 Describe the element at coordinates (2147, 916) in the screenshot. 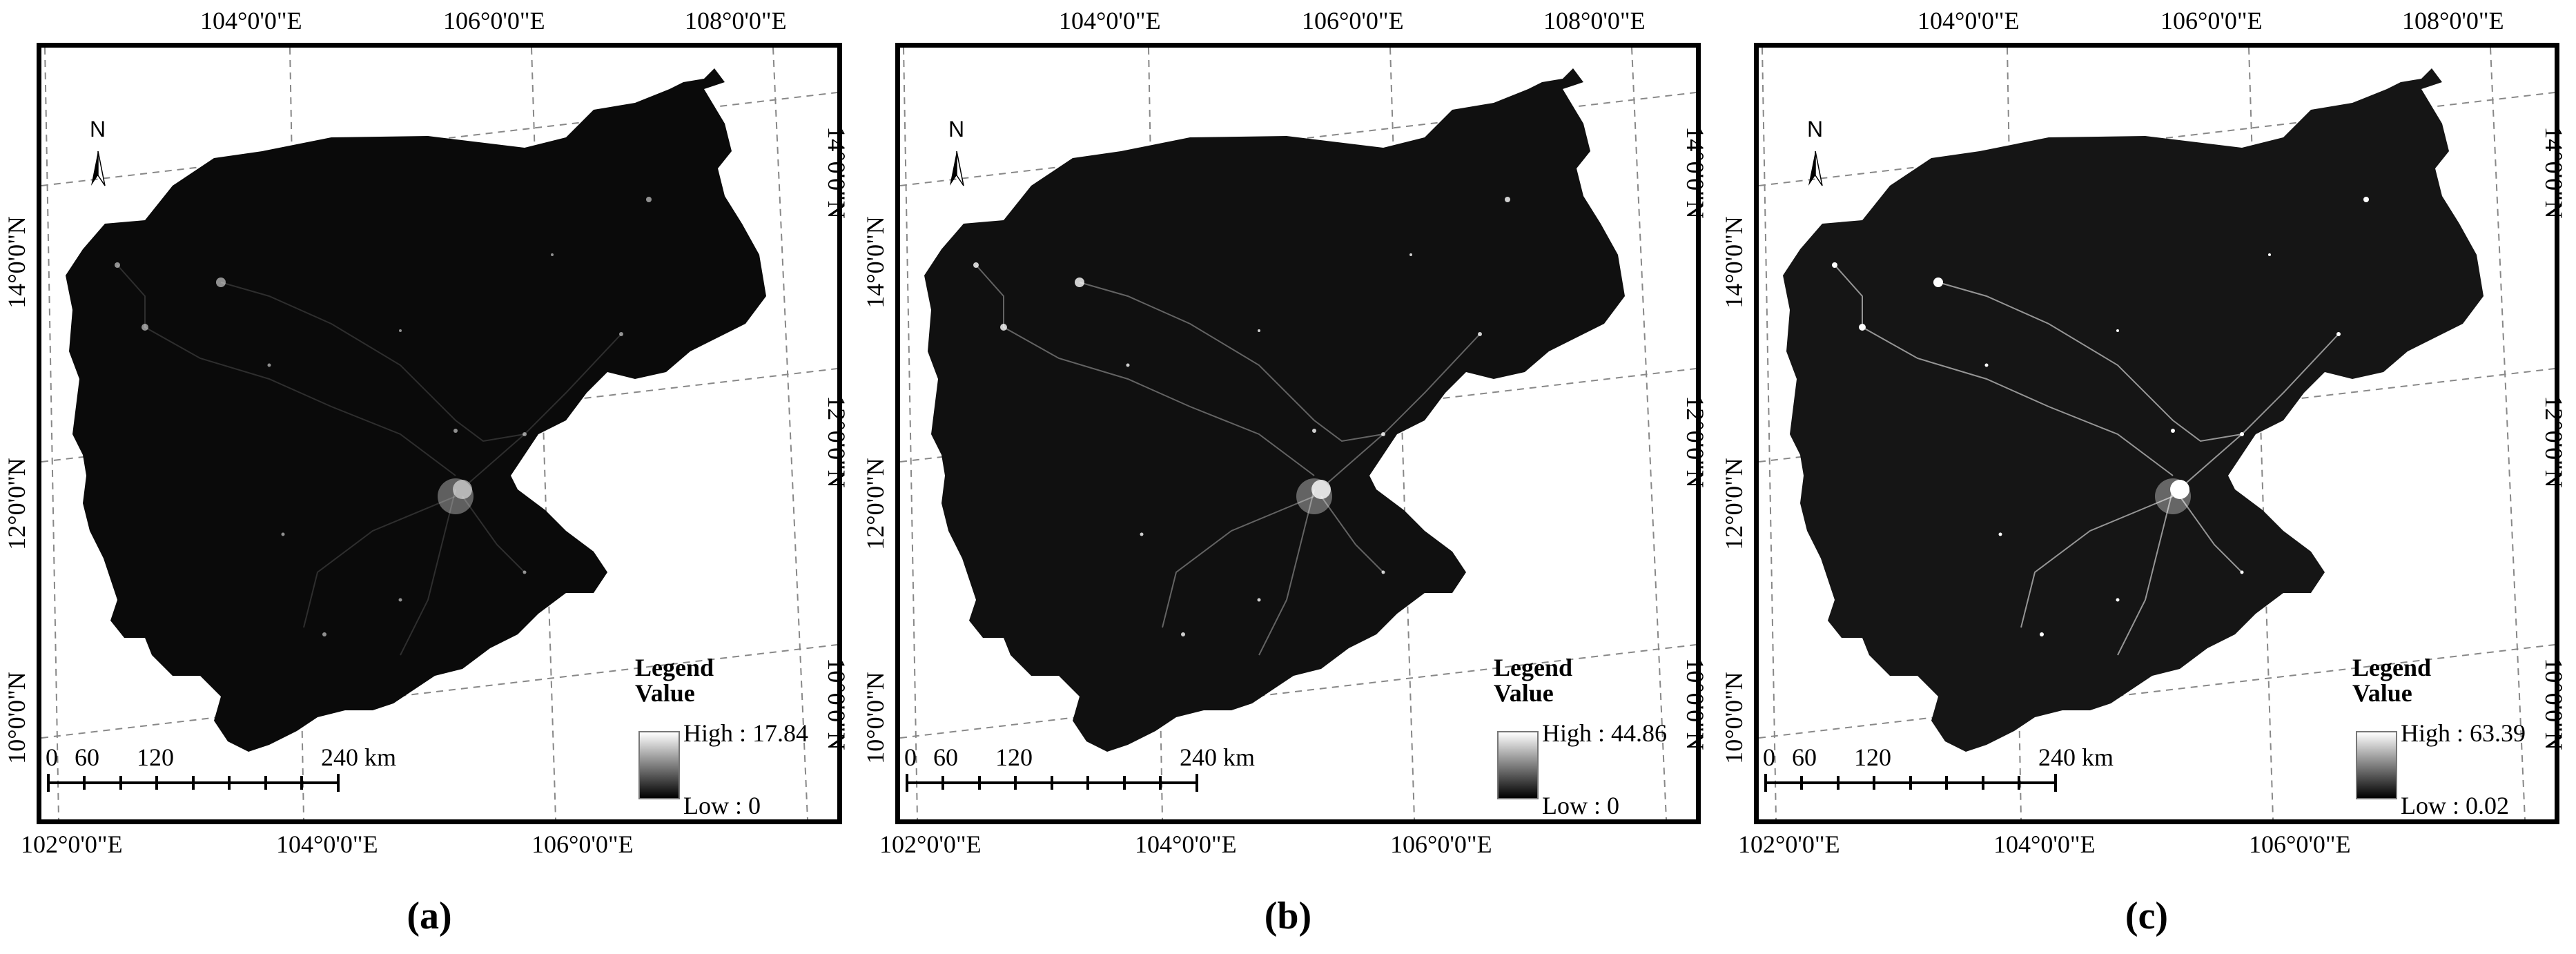

I see `panel-label: (c)` at that location.